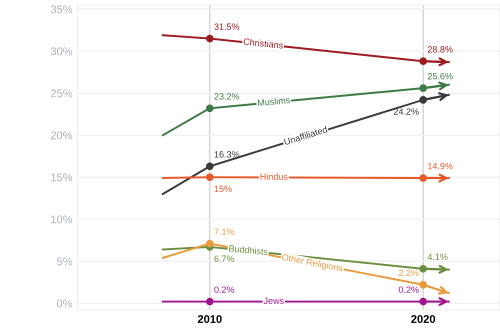 This screenshot has height=328, width=500. What do you see at coordinates (440, 49) in the screenshot?
I see `data-label: 28.8%` at bounding box center [440, 49].